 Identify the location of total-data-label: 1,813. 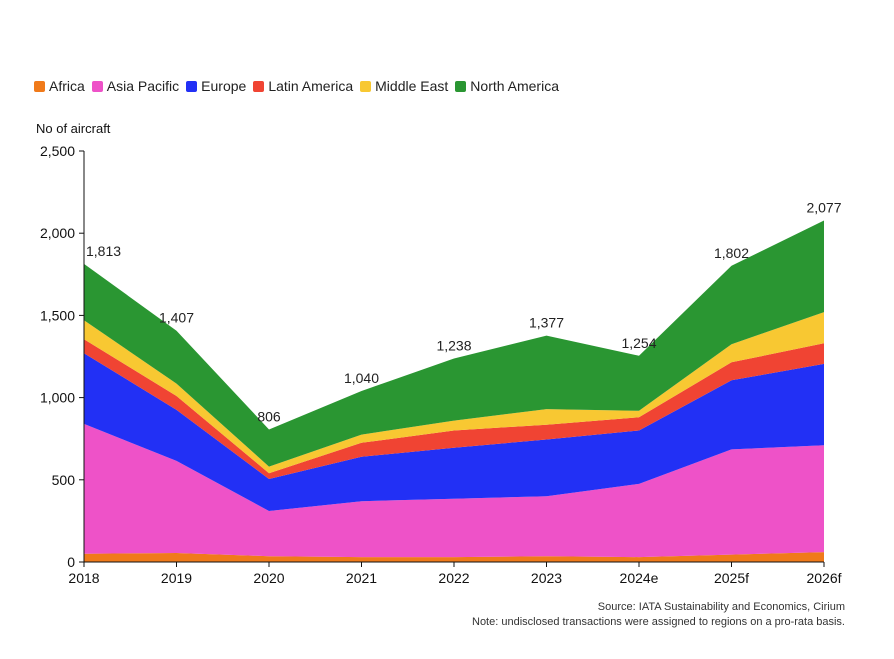
(103, 251).